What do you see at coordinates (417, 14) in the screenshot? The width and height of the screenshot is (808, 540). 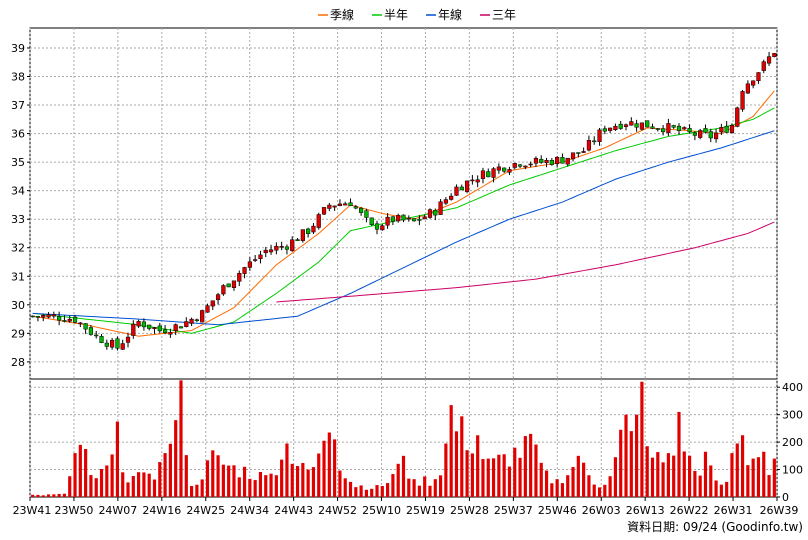 I see `chart-legend: 季線 半年 年線 三年` at bounding box center [417, 14].